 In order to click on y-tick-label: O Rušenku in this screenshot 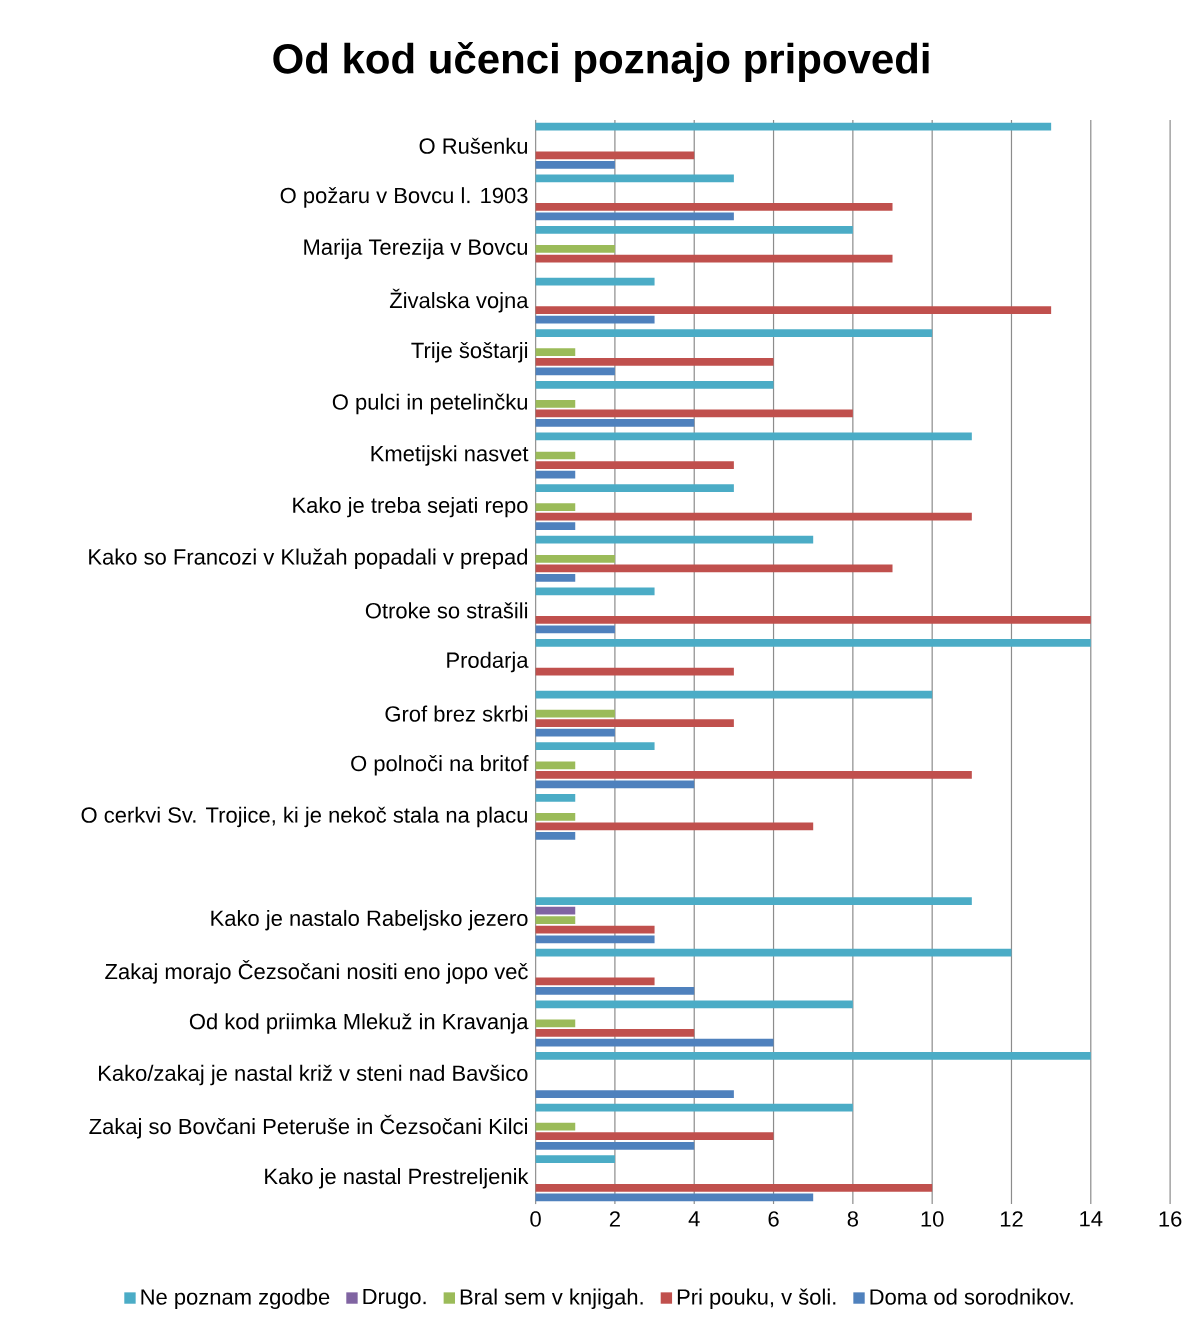, I will do `click(473, 145)`.